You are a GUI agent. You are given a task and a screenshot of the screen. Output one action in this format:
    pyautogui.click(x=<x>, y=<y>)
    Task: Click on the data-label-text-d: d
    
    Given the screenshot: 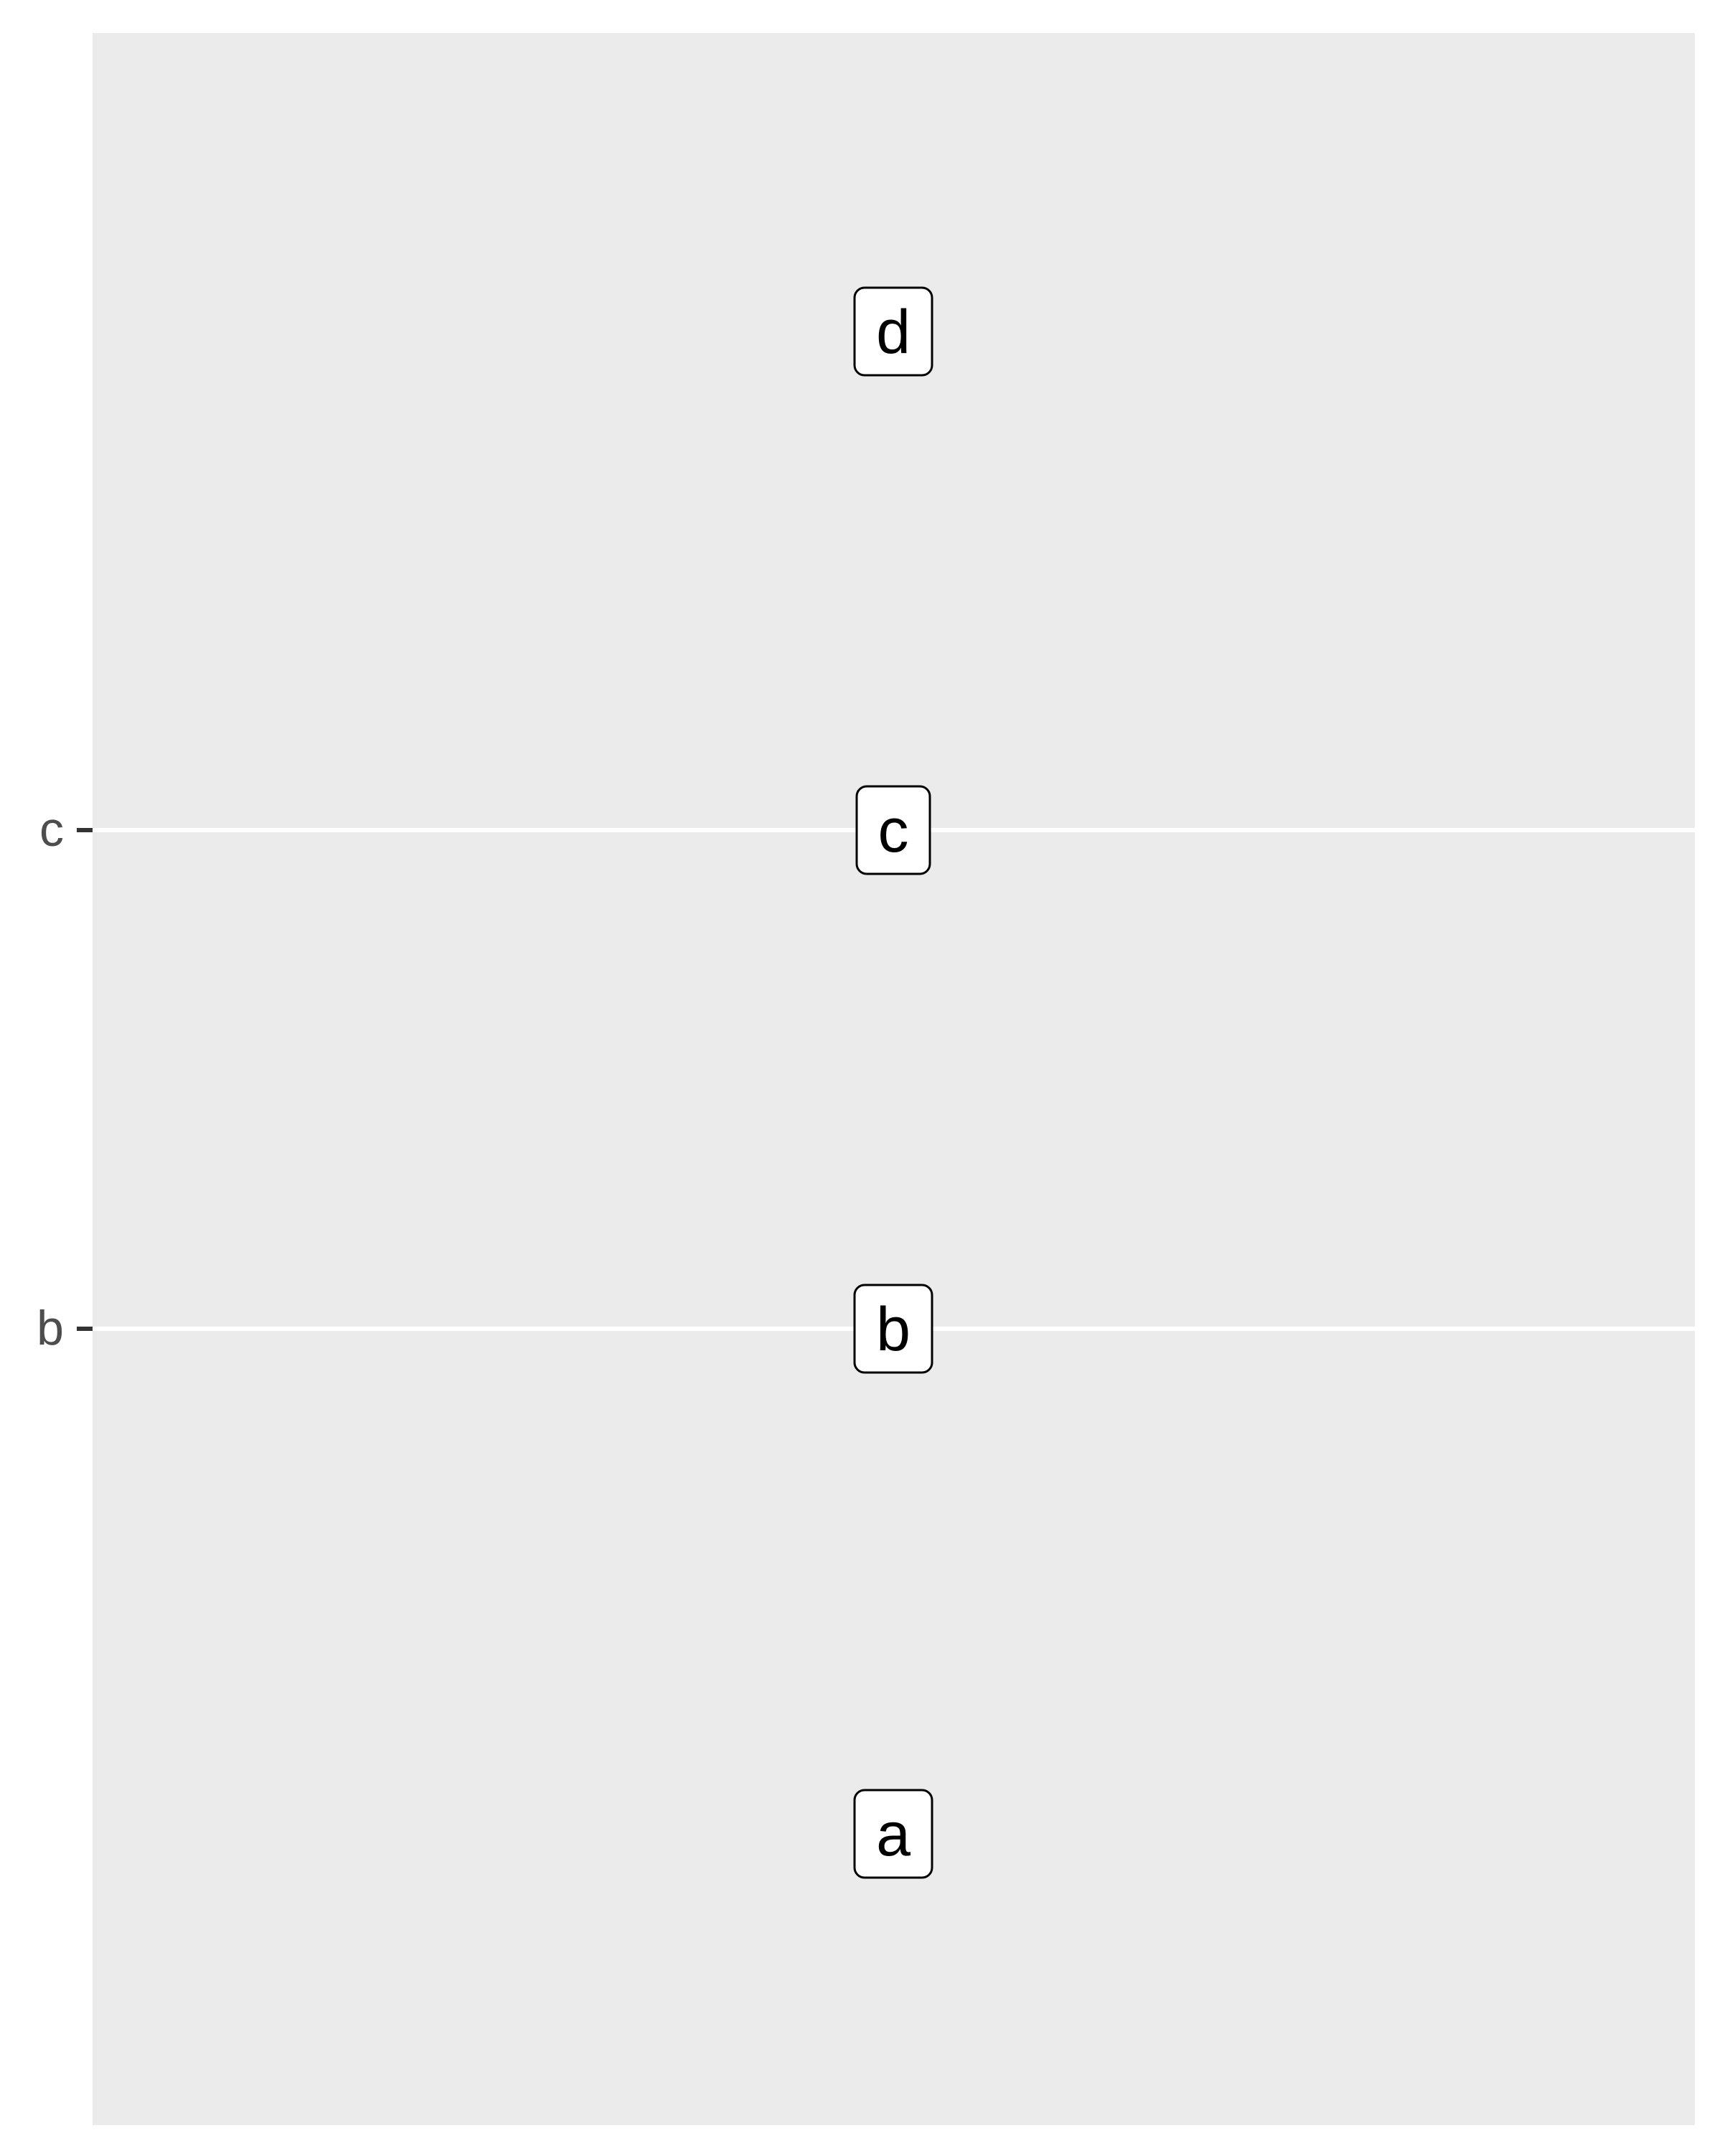 What is the action you would take?
    pyautogui.click(x=894, y=333)
    